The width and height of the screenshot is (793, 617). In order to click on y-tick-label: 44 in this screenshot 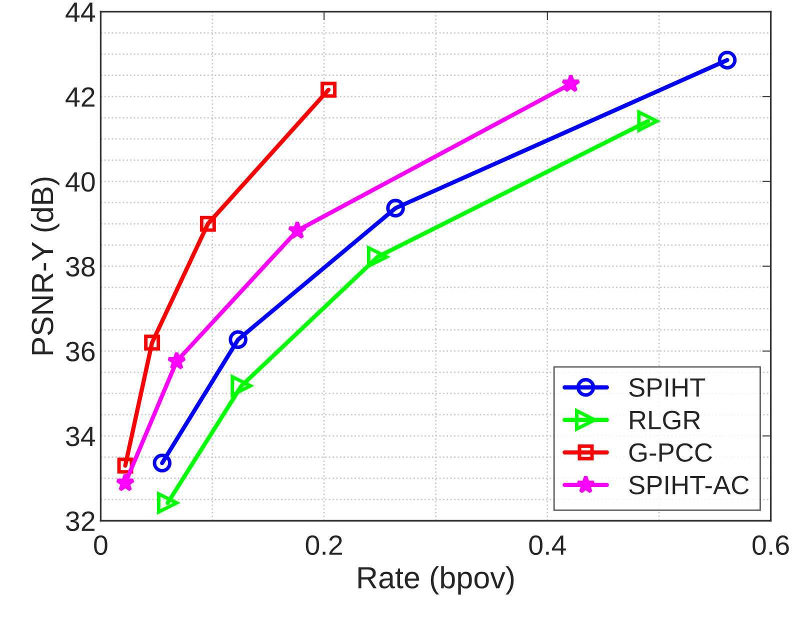, I will do `click(81, 12)`.